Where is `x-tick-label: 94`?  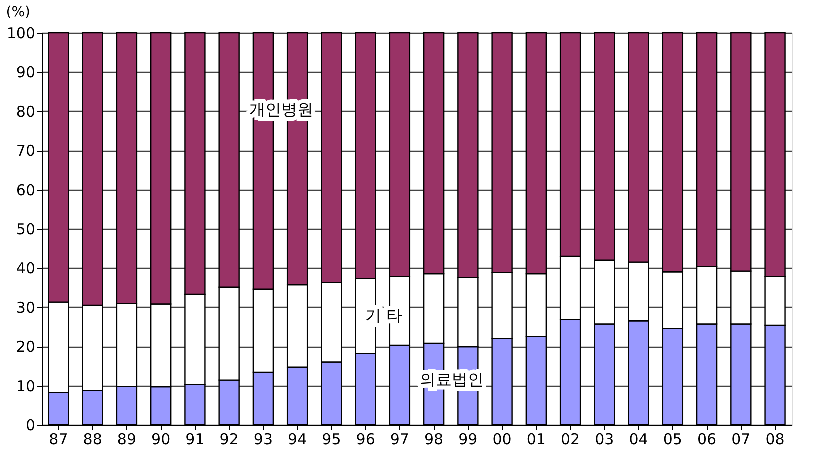
x-tick-label: 94 is located at coordinates (298, 439).